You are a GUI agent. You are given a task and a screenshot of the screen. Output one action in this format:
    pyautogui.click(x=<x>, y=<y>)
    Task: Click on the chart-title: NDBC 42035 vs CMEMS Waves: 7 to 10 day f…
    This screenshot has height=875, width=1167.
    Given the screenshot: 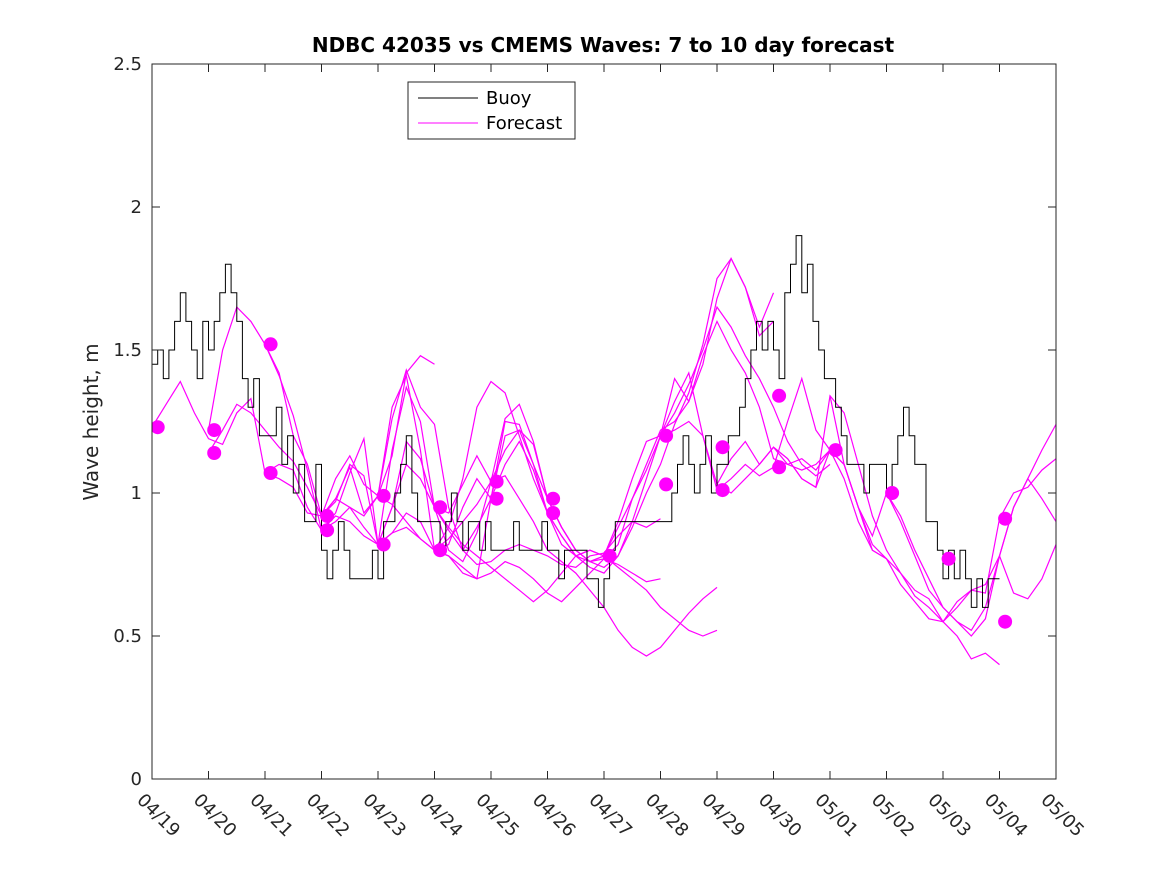 What is the action you would take?
    pyautogui.click(x=603, y=45)
    